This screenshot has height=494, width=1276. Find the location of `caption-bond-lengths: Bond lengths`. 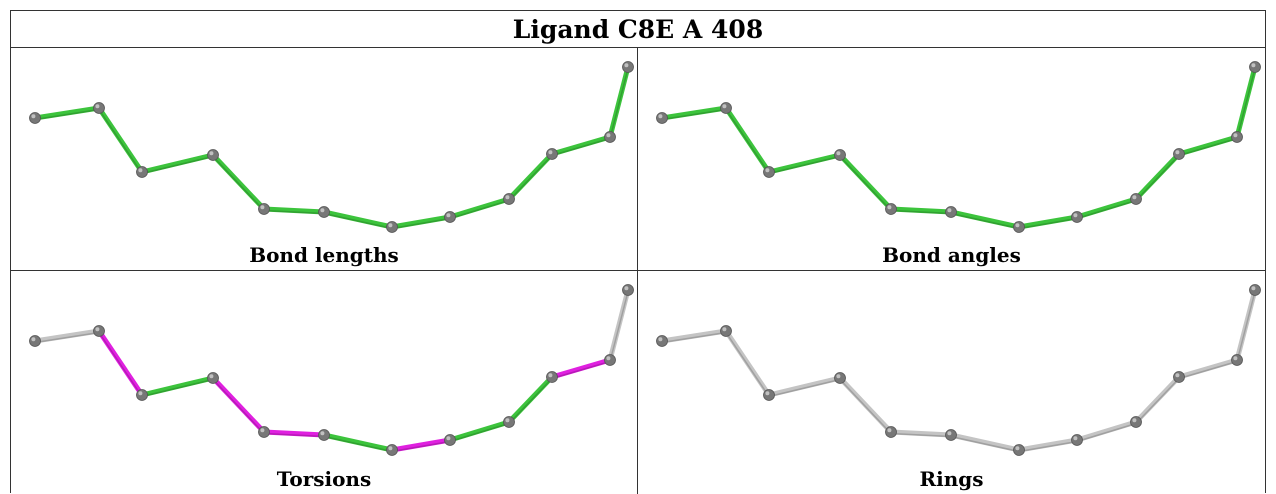

caption-bond-lengths: Bond lengths is located at coordinates (324, 255).